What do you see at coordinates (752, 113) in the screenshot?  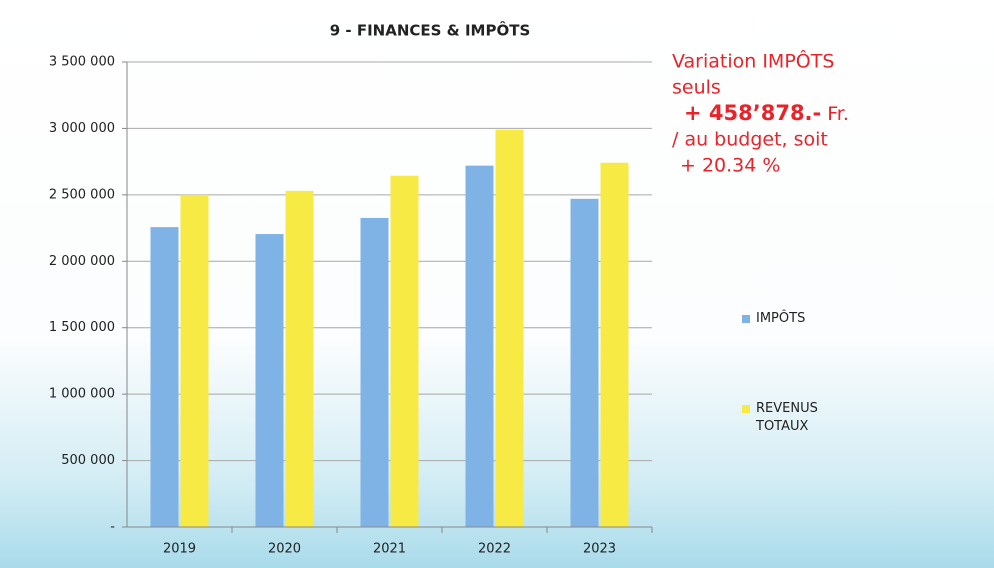 I see `annotation-amount: + 458’878.-` at bounding box center [752, 113].